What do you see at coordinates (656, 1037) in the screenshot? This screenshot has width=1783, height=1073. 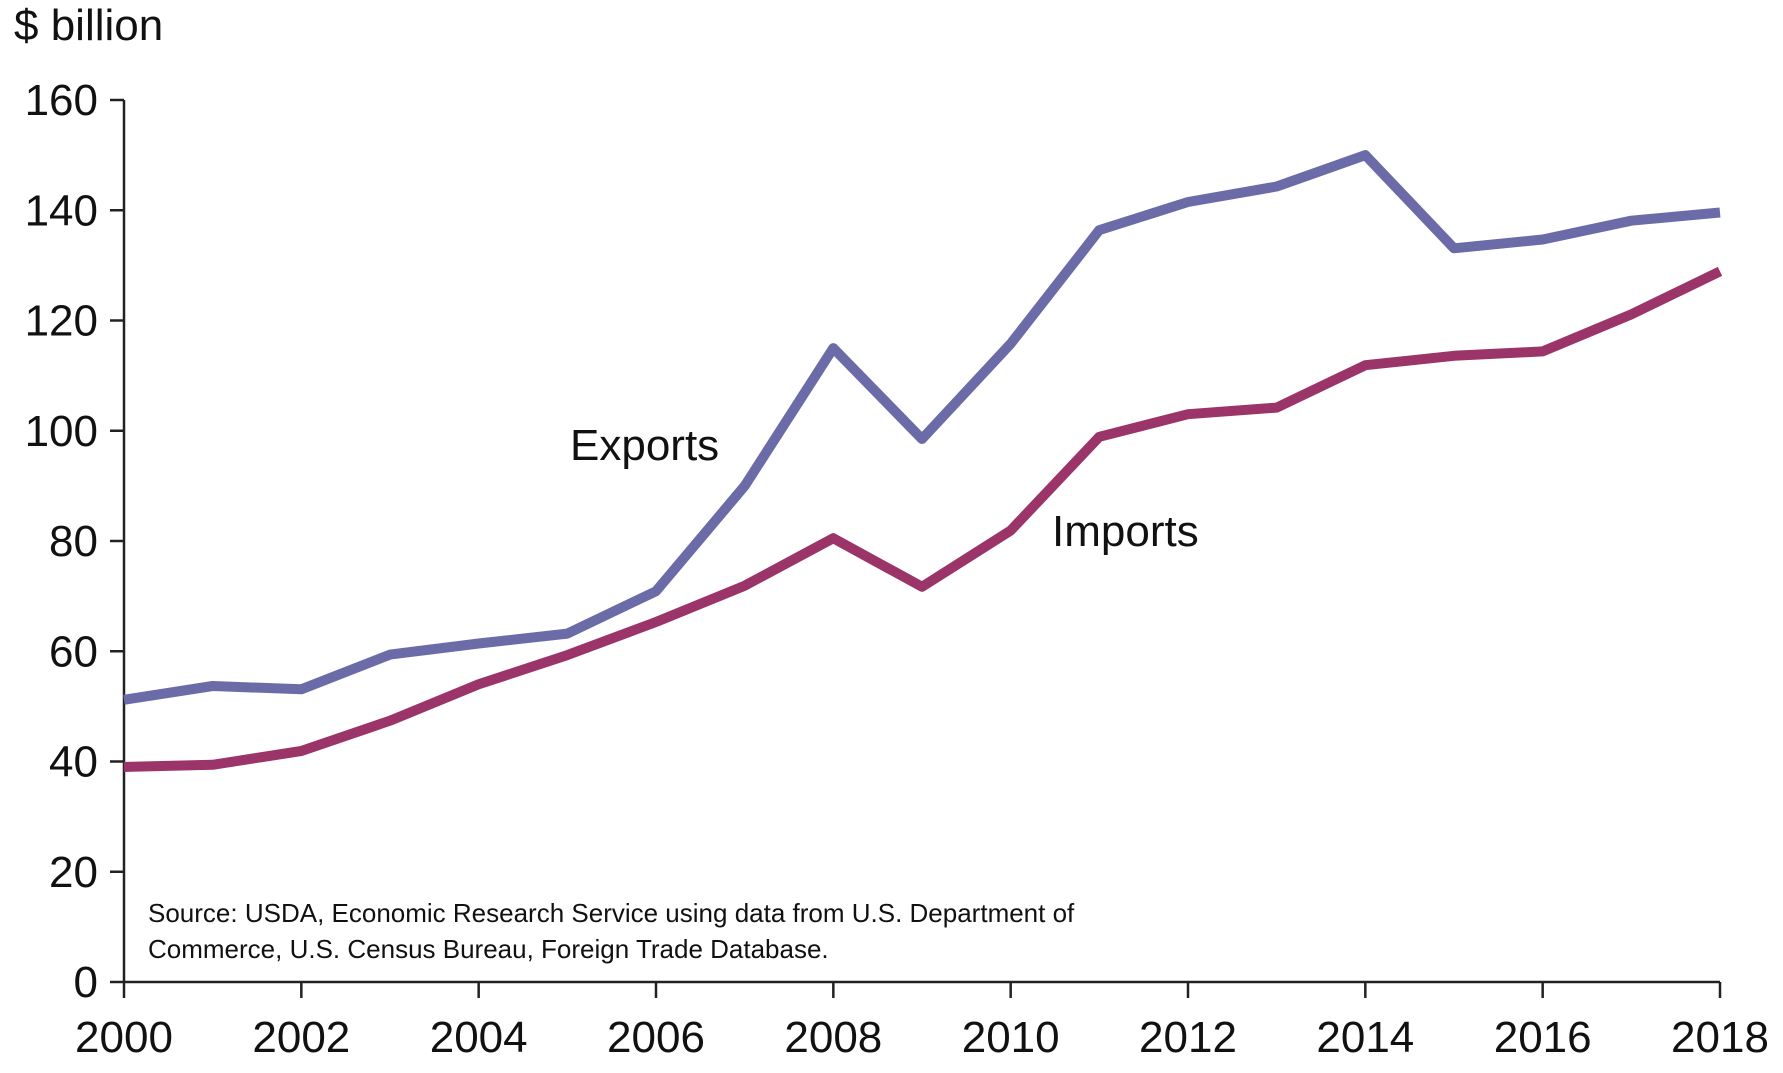 I see `x-tick-label: 2006` at bounding box center [656, 1037].